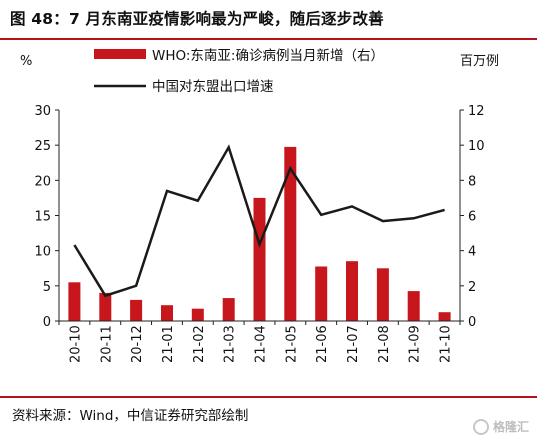  I want to click on right-tick-label-10: 10, so click(476, 146).